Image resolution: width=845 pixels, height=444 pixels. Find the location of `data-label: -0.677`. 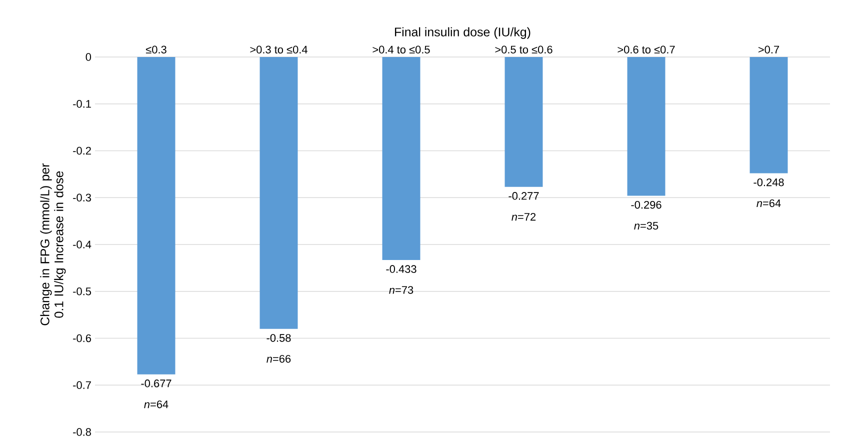

data-label: -0.677 is located at coordinates (156, 384).